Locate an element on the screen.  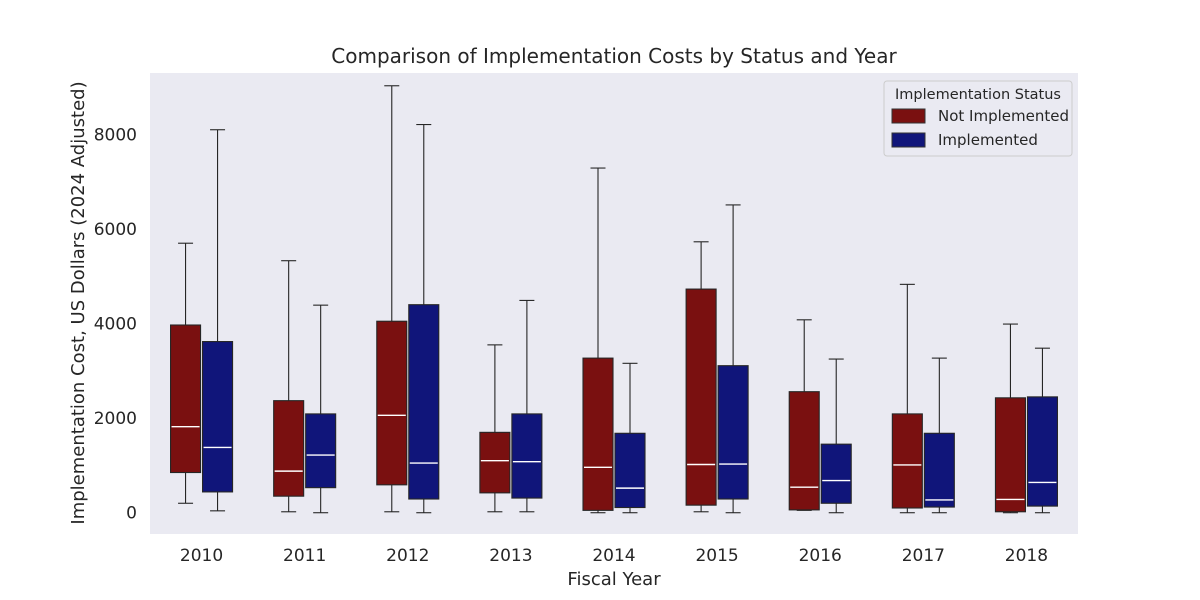
box-not-implemented-2010 is located at coordinates (186, 373).